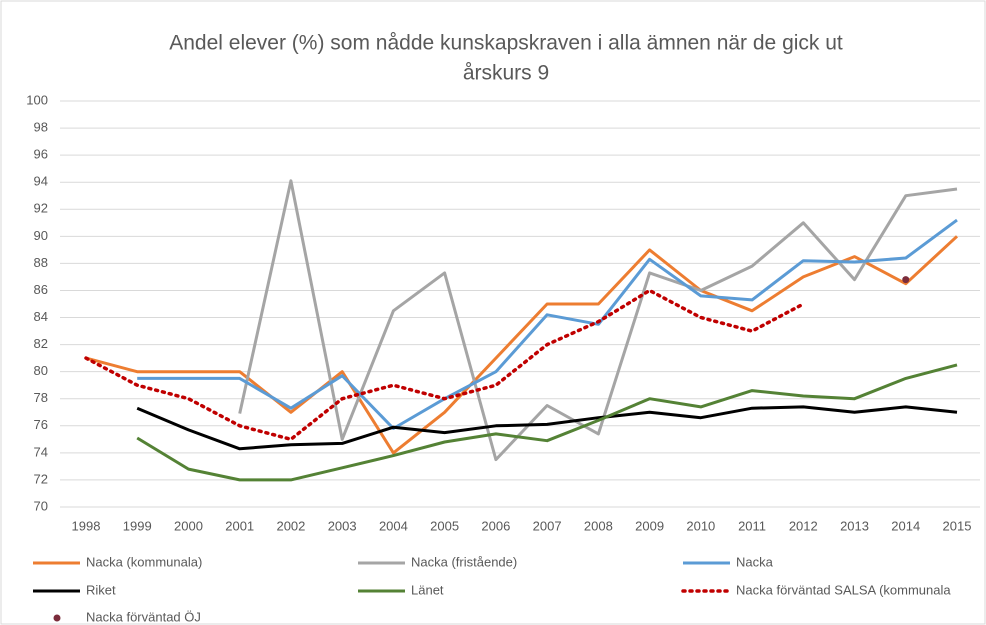  I want to click on x-tick-label: 2003, so click(342, 525).